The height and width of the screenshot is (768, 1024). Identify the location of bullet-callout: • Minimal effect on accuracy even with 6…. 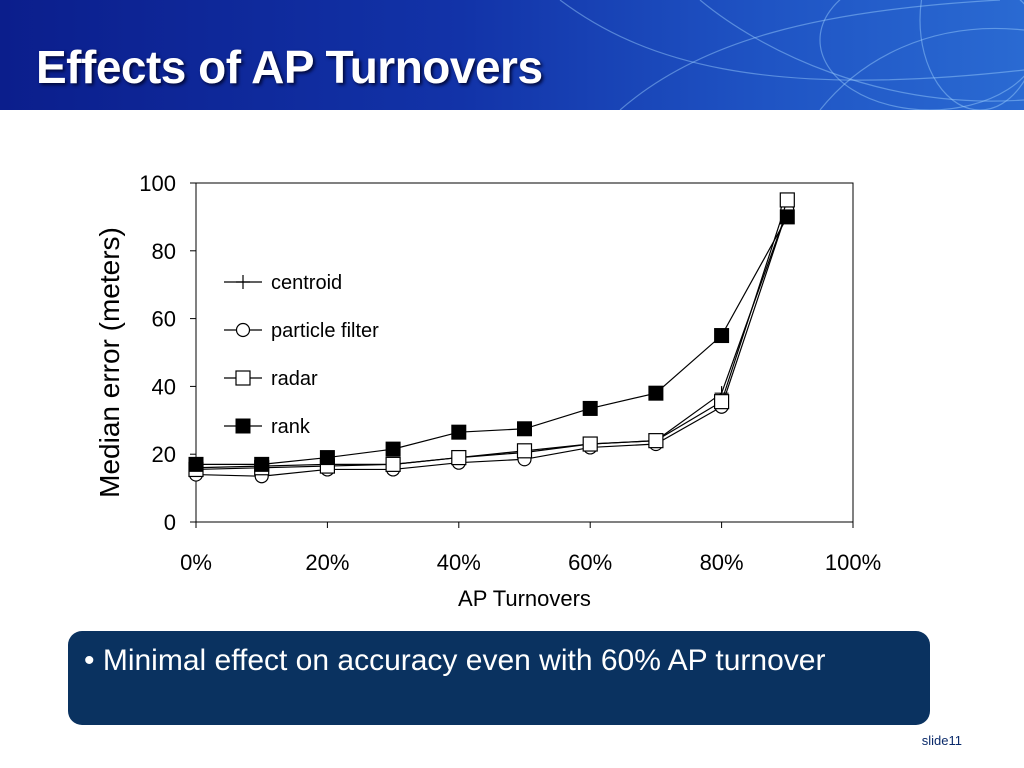
(499, 678).